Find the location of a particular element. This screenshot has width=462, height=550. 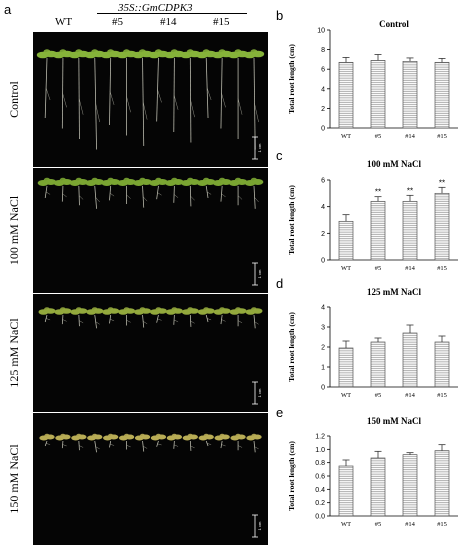

photo-panel-3: 1 cm 125 mM NaCl is located at coordinates (137, 353).